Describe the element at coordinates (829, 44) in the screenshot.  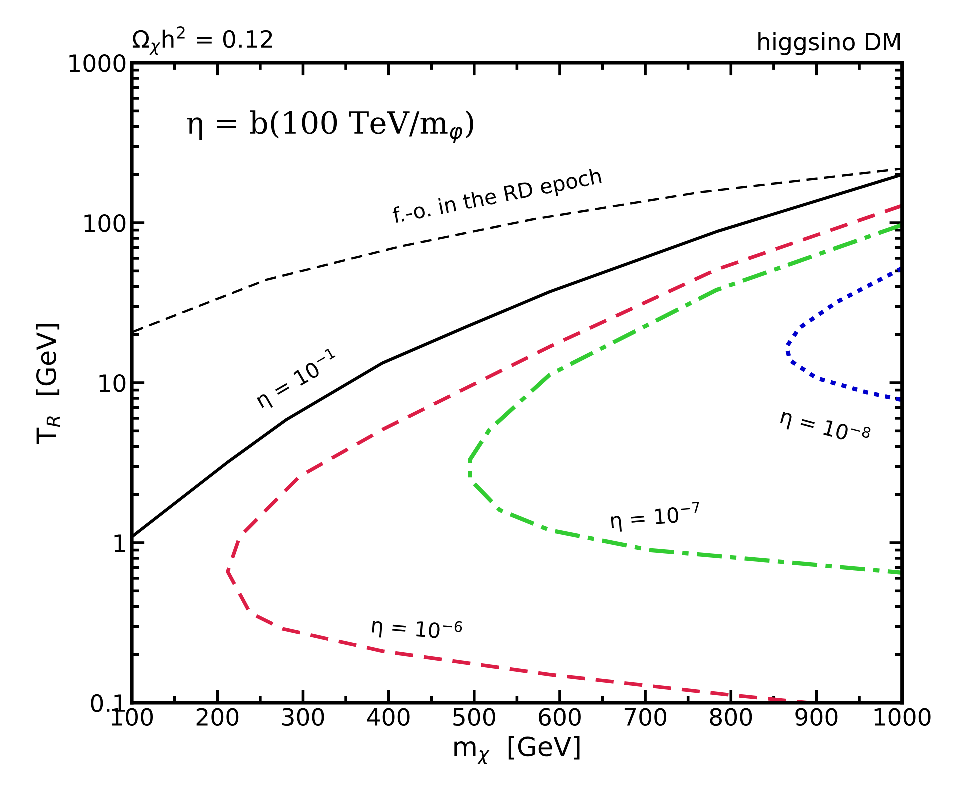
I see `text: higgsino DM` at that location.